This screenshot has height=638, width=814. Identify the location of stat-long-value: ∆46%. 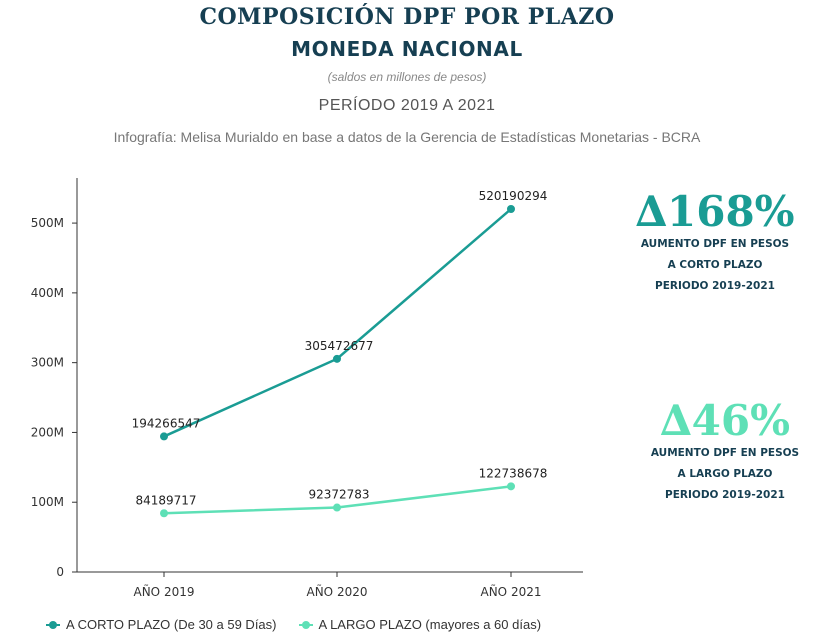
(725, 420).